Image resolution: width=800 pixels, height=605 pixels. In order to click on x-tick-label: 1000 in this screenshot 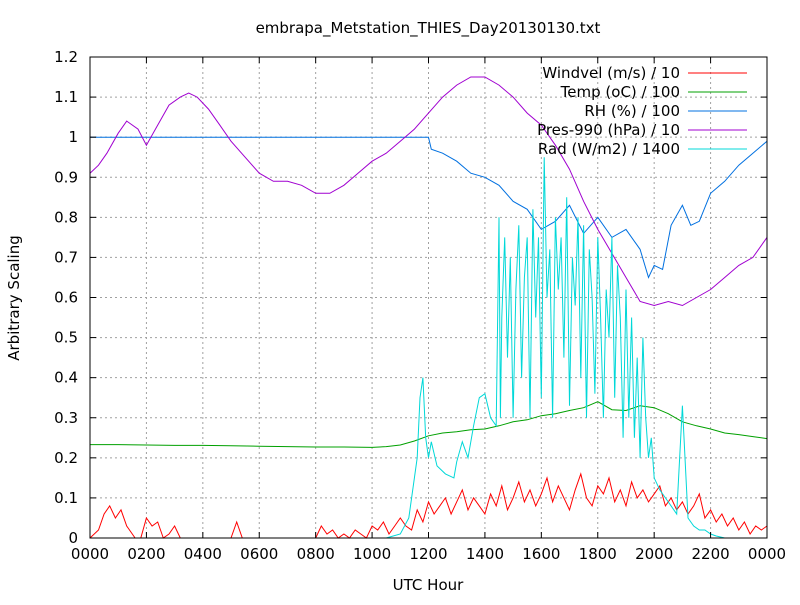, I will do `click(372, 554)`.